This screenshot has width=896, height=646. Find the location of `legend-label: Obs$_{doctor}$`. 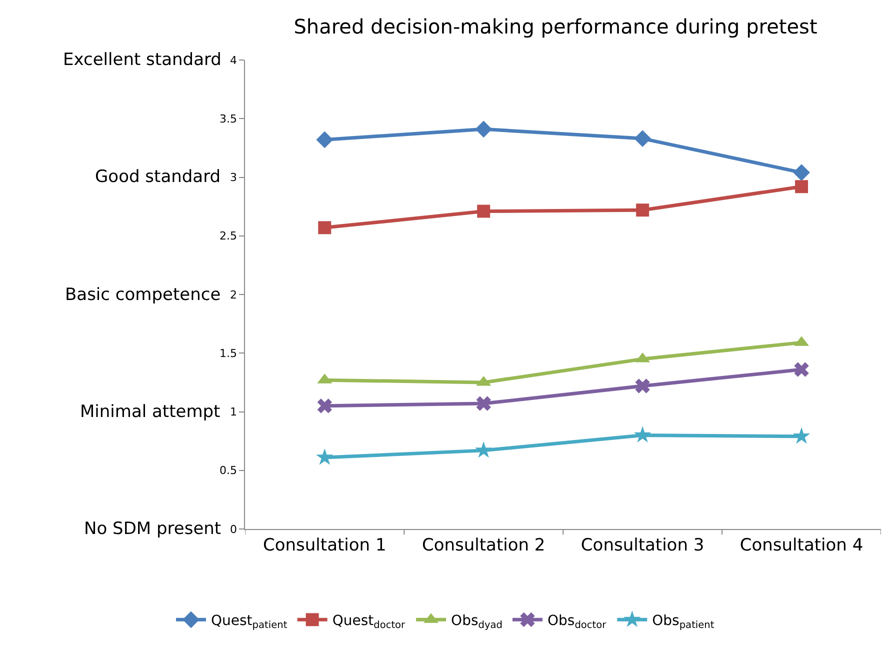

legend-label: Obs$_{doctor}$ is located at coordinates (578, 622).